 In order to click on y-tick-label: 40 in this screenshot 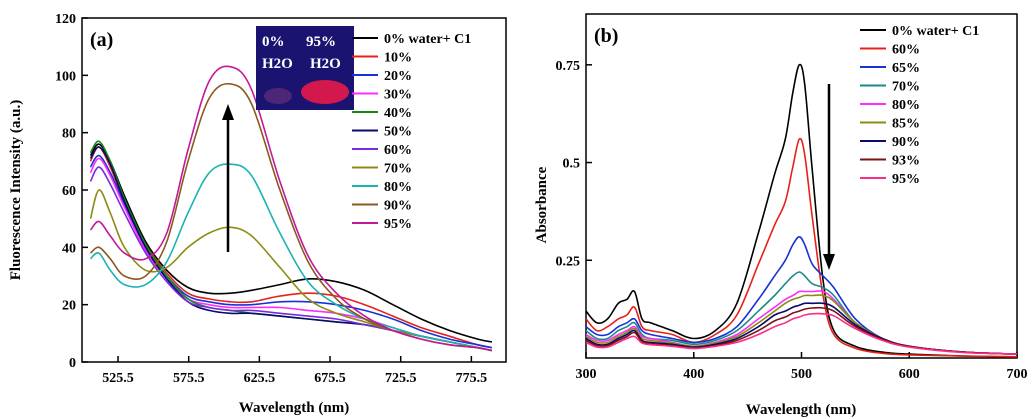, I will do `click(69, 248)`.